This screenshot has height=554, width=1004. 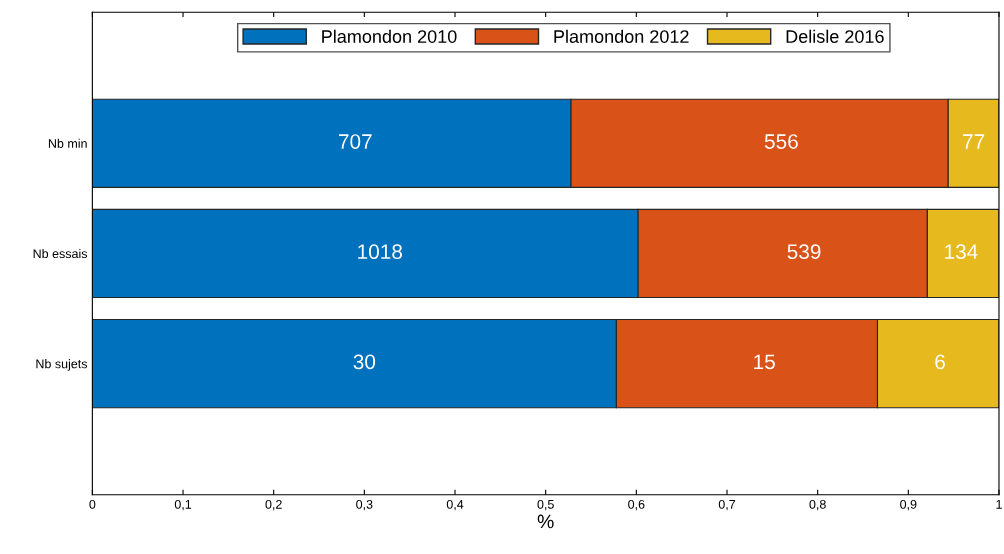 What do you see at coordinates (380, 252) in the screenshot?
I see `annotation: 1018` at bounding box center [380, 252].